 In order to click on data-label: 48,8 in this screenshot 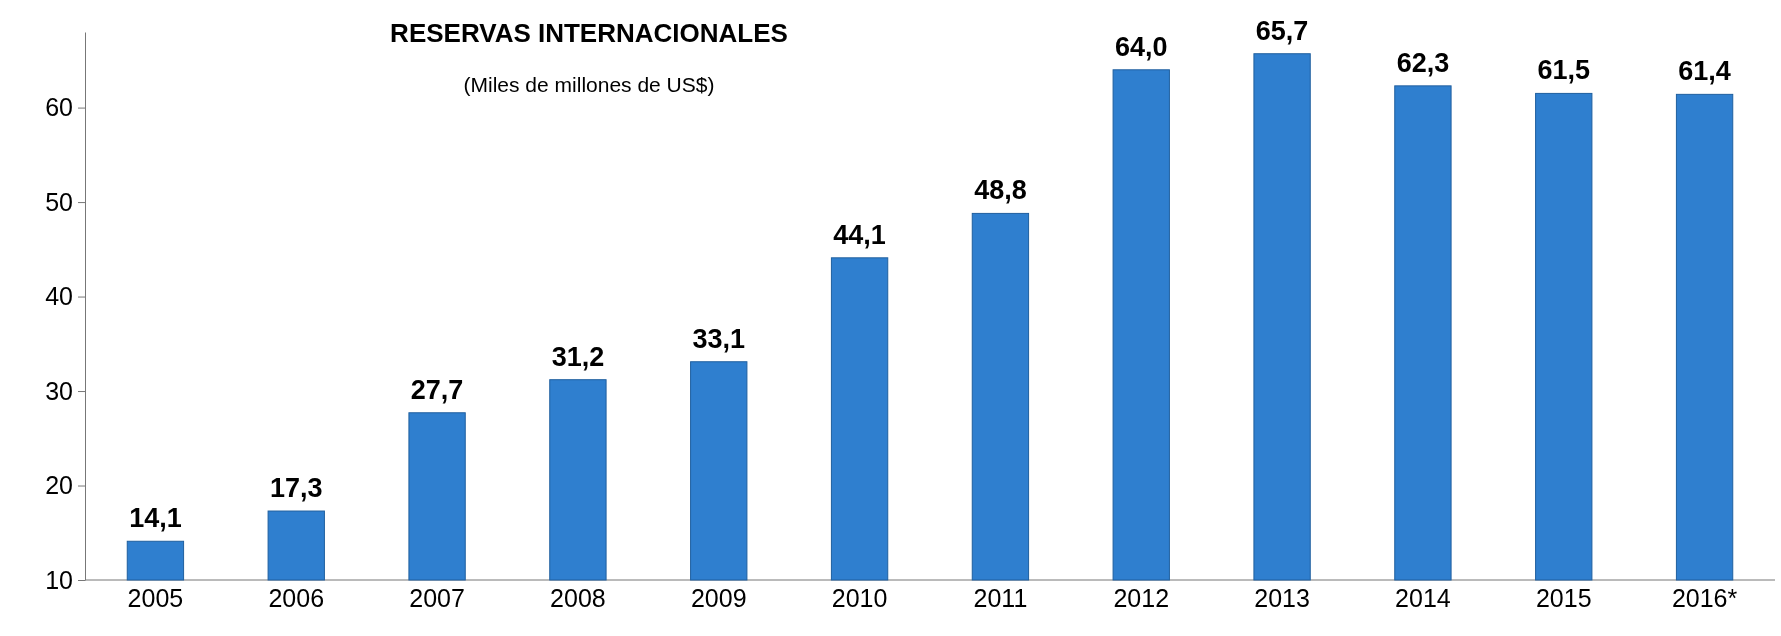, I will do `click(1000, 190)`.